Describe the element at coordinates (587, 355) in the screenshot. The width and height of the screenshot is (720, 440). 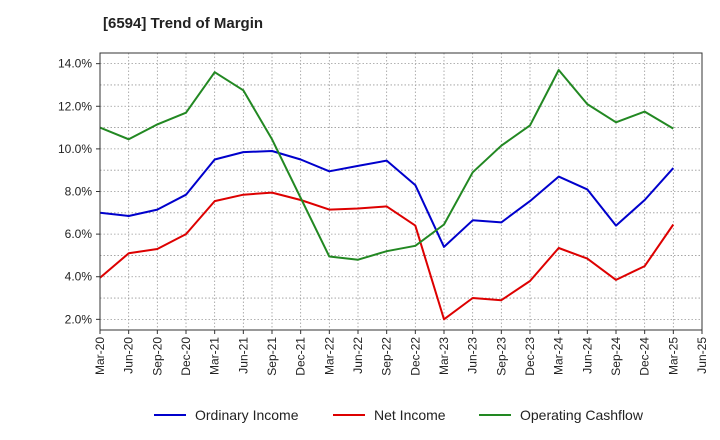
I see `x-tick-label: Jun-24` at that location.